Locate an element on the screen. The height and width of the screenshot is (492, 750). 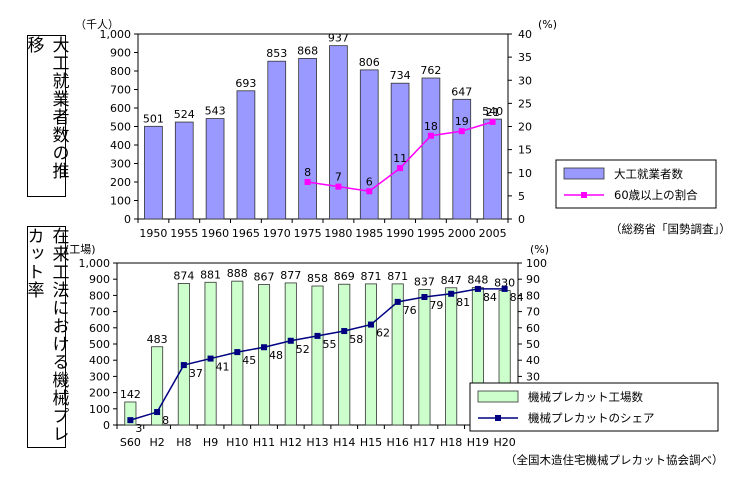
top-legend-line-label: 60歳以上の割合 is located at coordinates (656, 195).